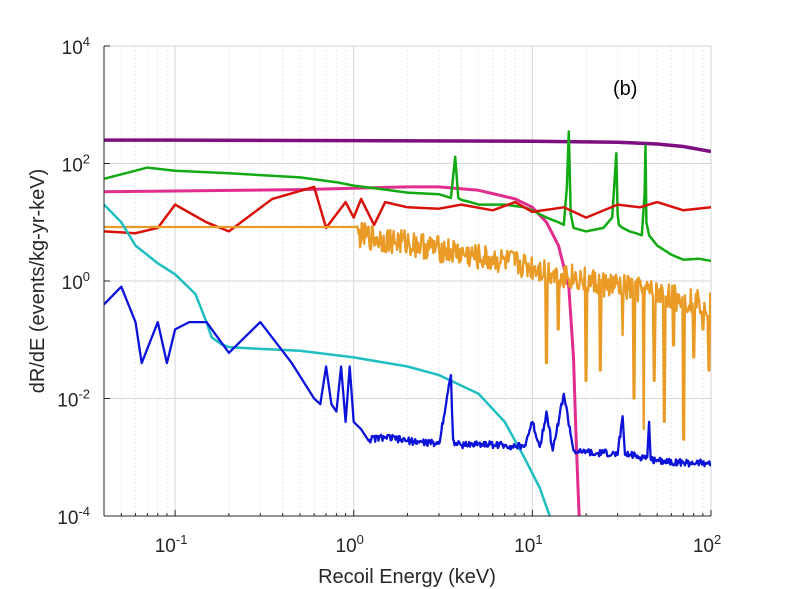  What do you see at coordinates (76, 281) in the screenshot?
I see `y-tick-label: 10⁰` at bounding box center [76, 281].